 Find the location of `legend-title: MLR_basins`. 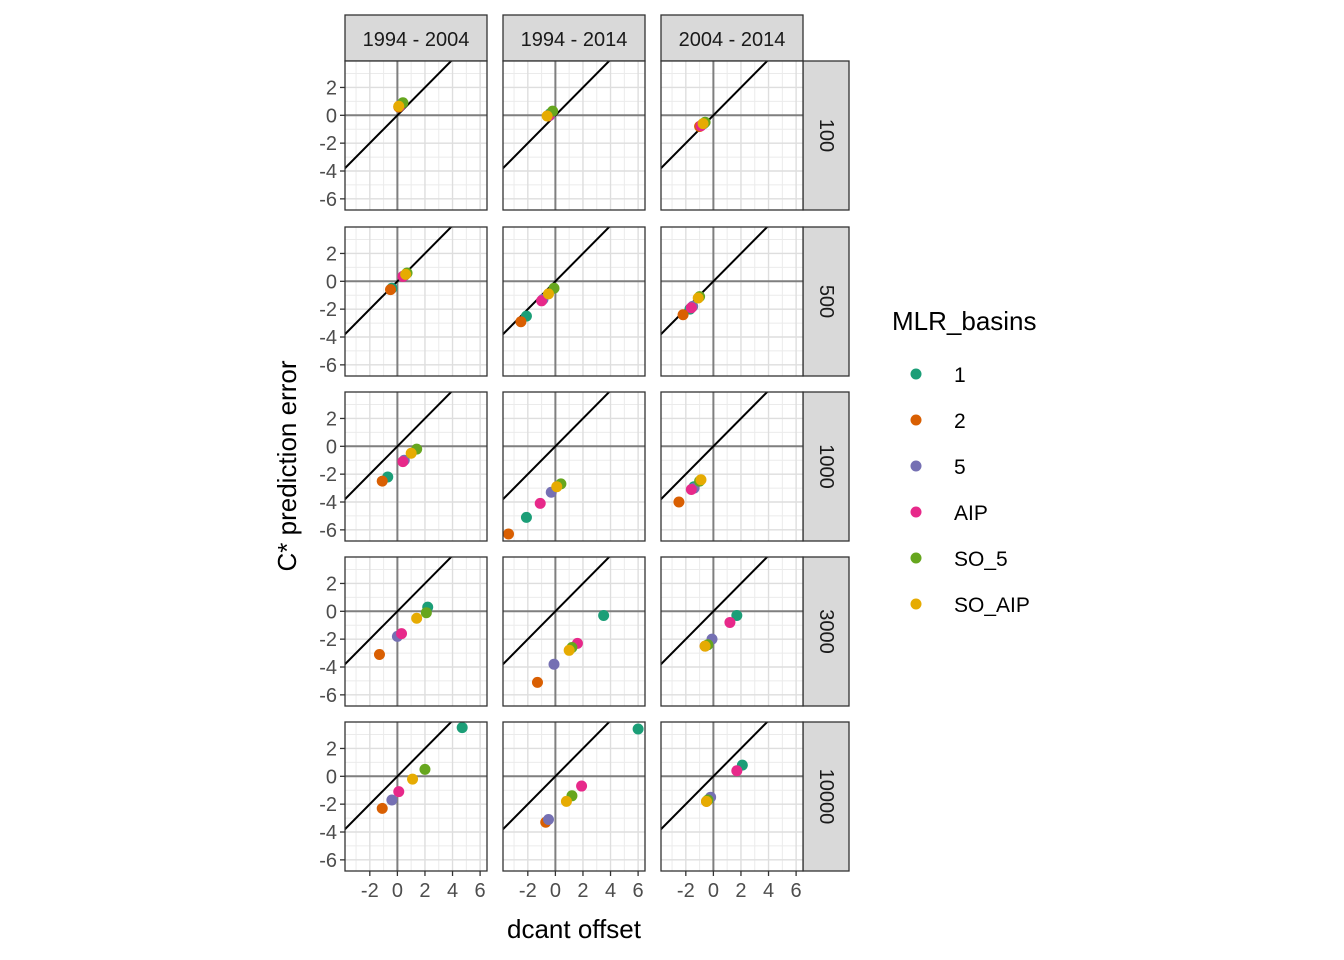

legend-title: MLR_basins is located at coordinates (964, 321).